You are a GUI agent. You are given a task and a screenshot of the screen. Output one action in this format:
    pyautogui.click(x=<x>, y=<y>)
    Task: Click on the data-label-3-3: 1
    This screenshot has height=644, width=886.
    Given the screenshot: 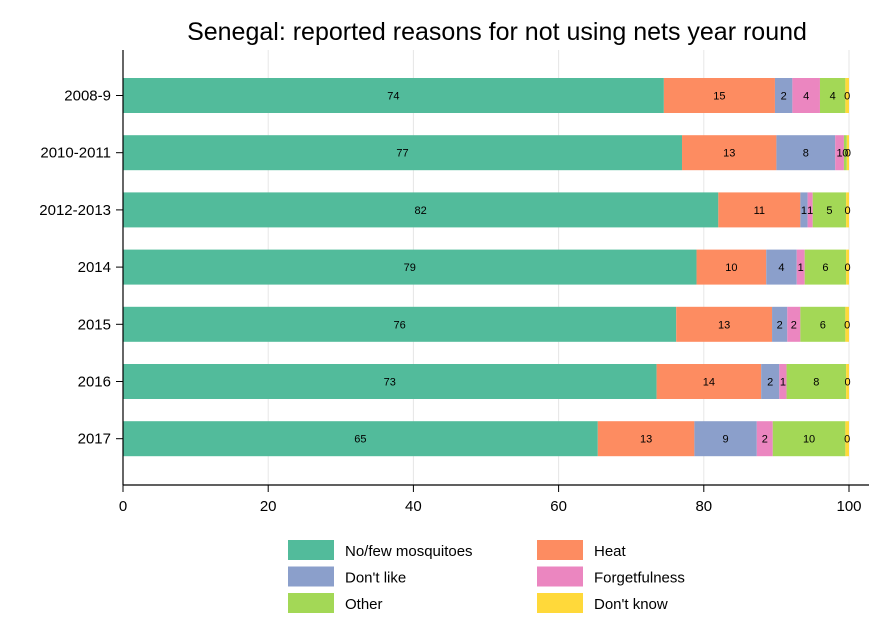 What is the action you would take?
    pyautogui.click(x=801, y=268)
    